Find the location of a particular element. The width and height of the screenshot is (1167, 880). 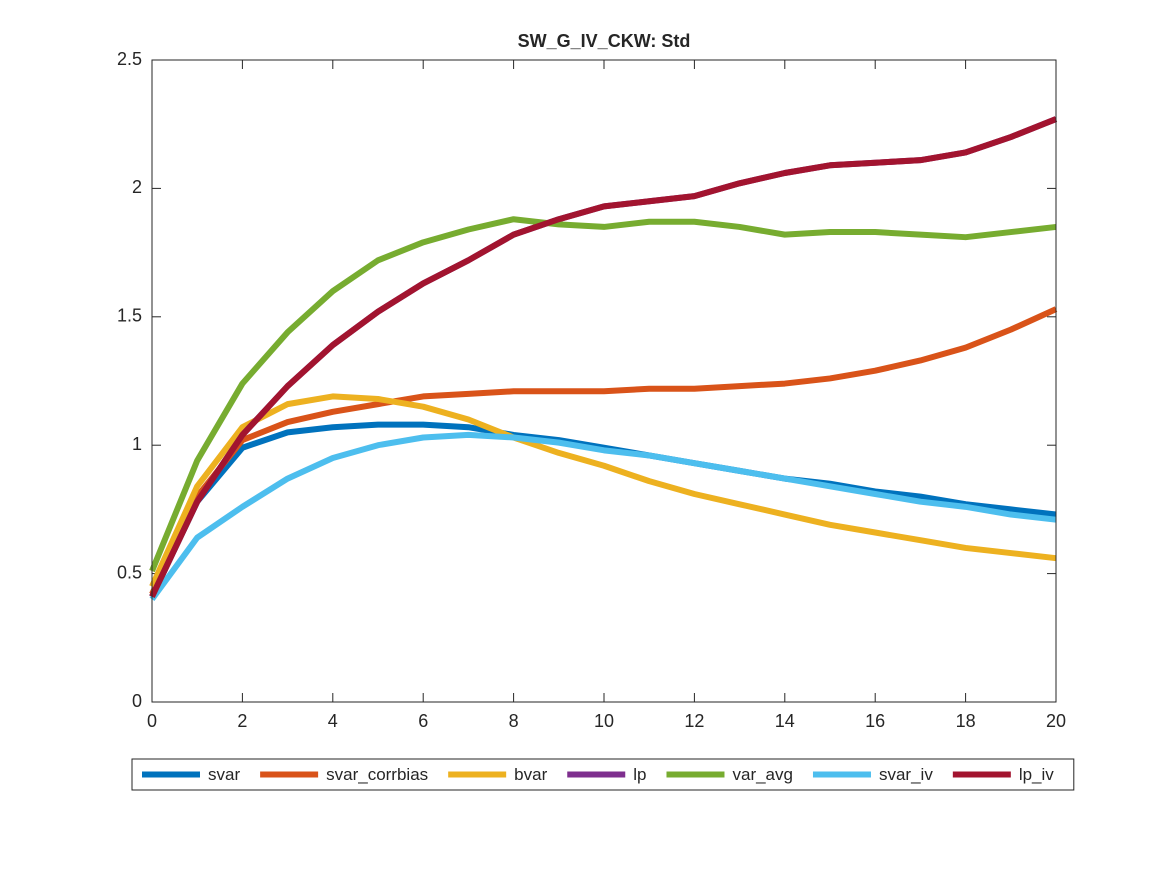

x-tick-label: 12 is located at coordinates (694, 721).